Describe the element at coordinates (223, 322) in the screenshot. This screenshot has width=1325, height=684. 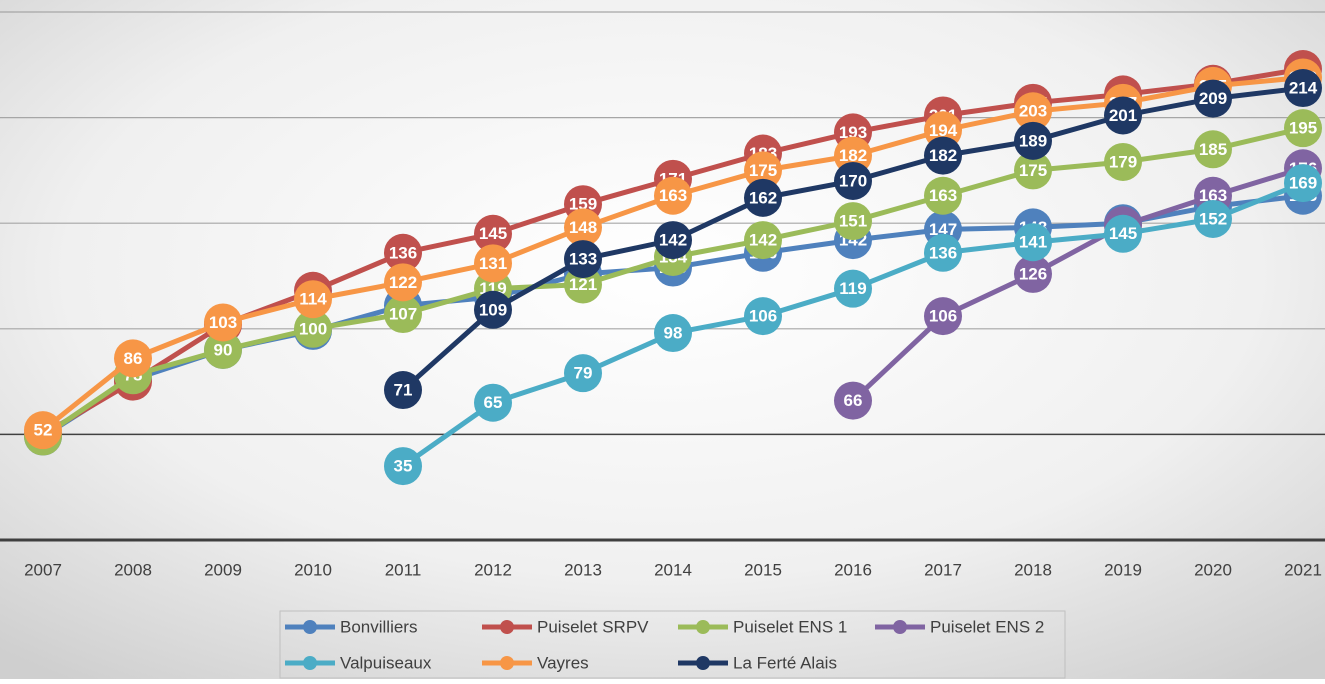
I see `data-label: 103` at that location.